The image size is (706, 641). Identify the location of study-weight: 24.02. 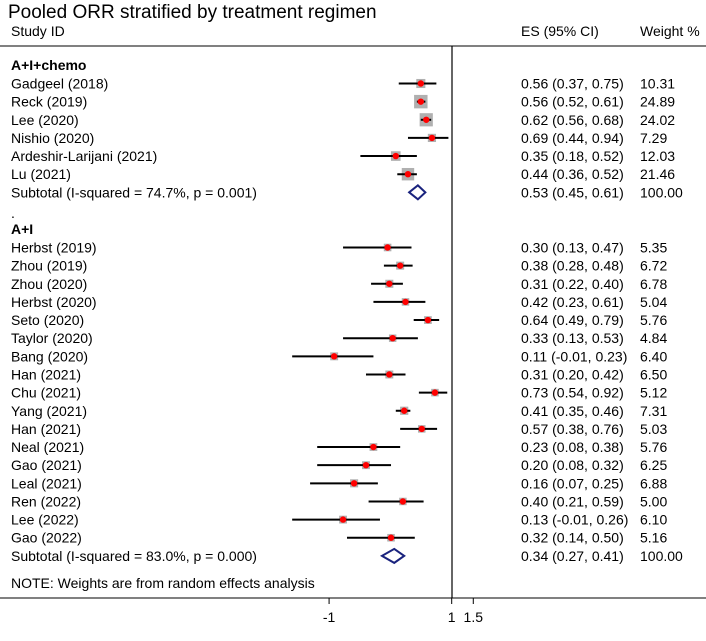
(657, 120).